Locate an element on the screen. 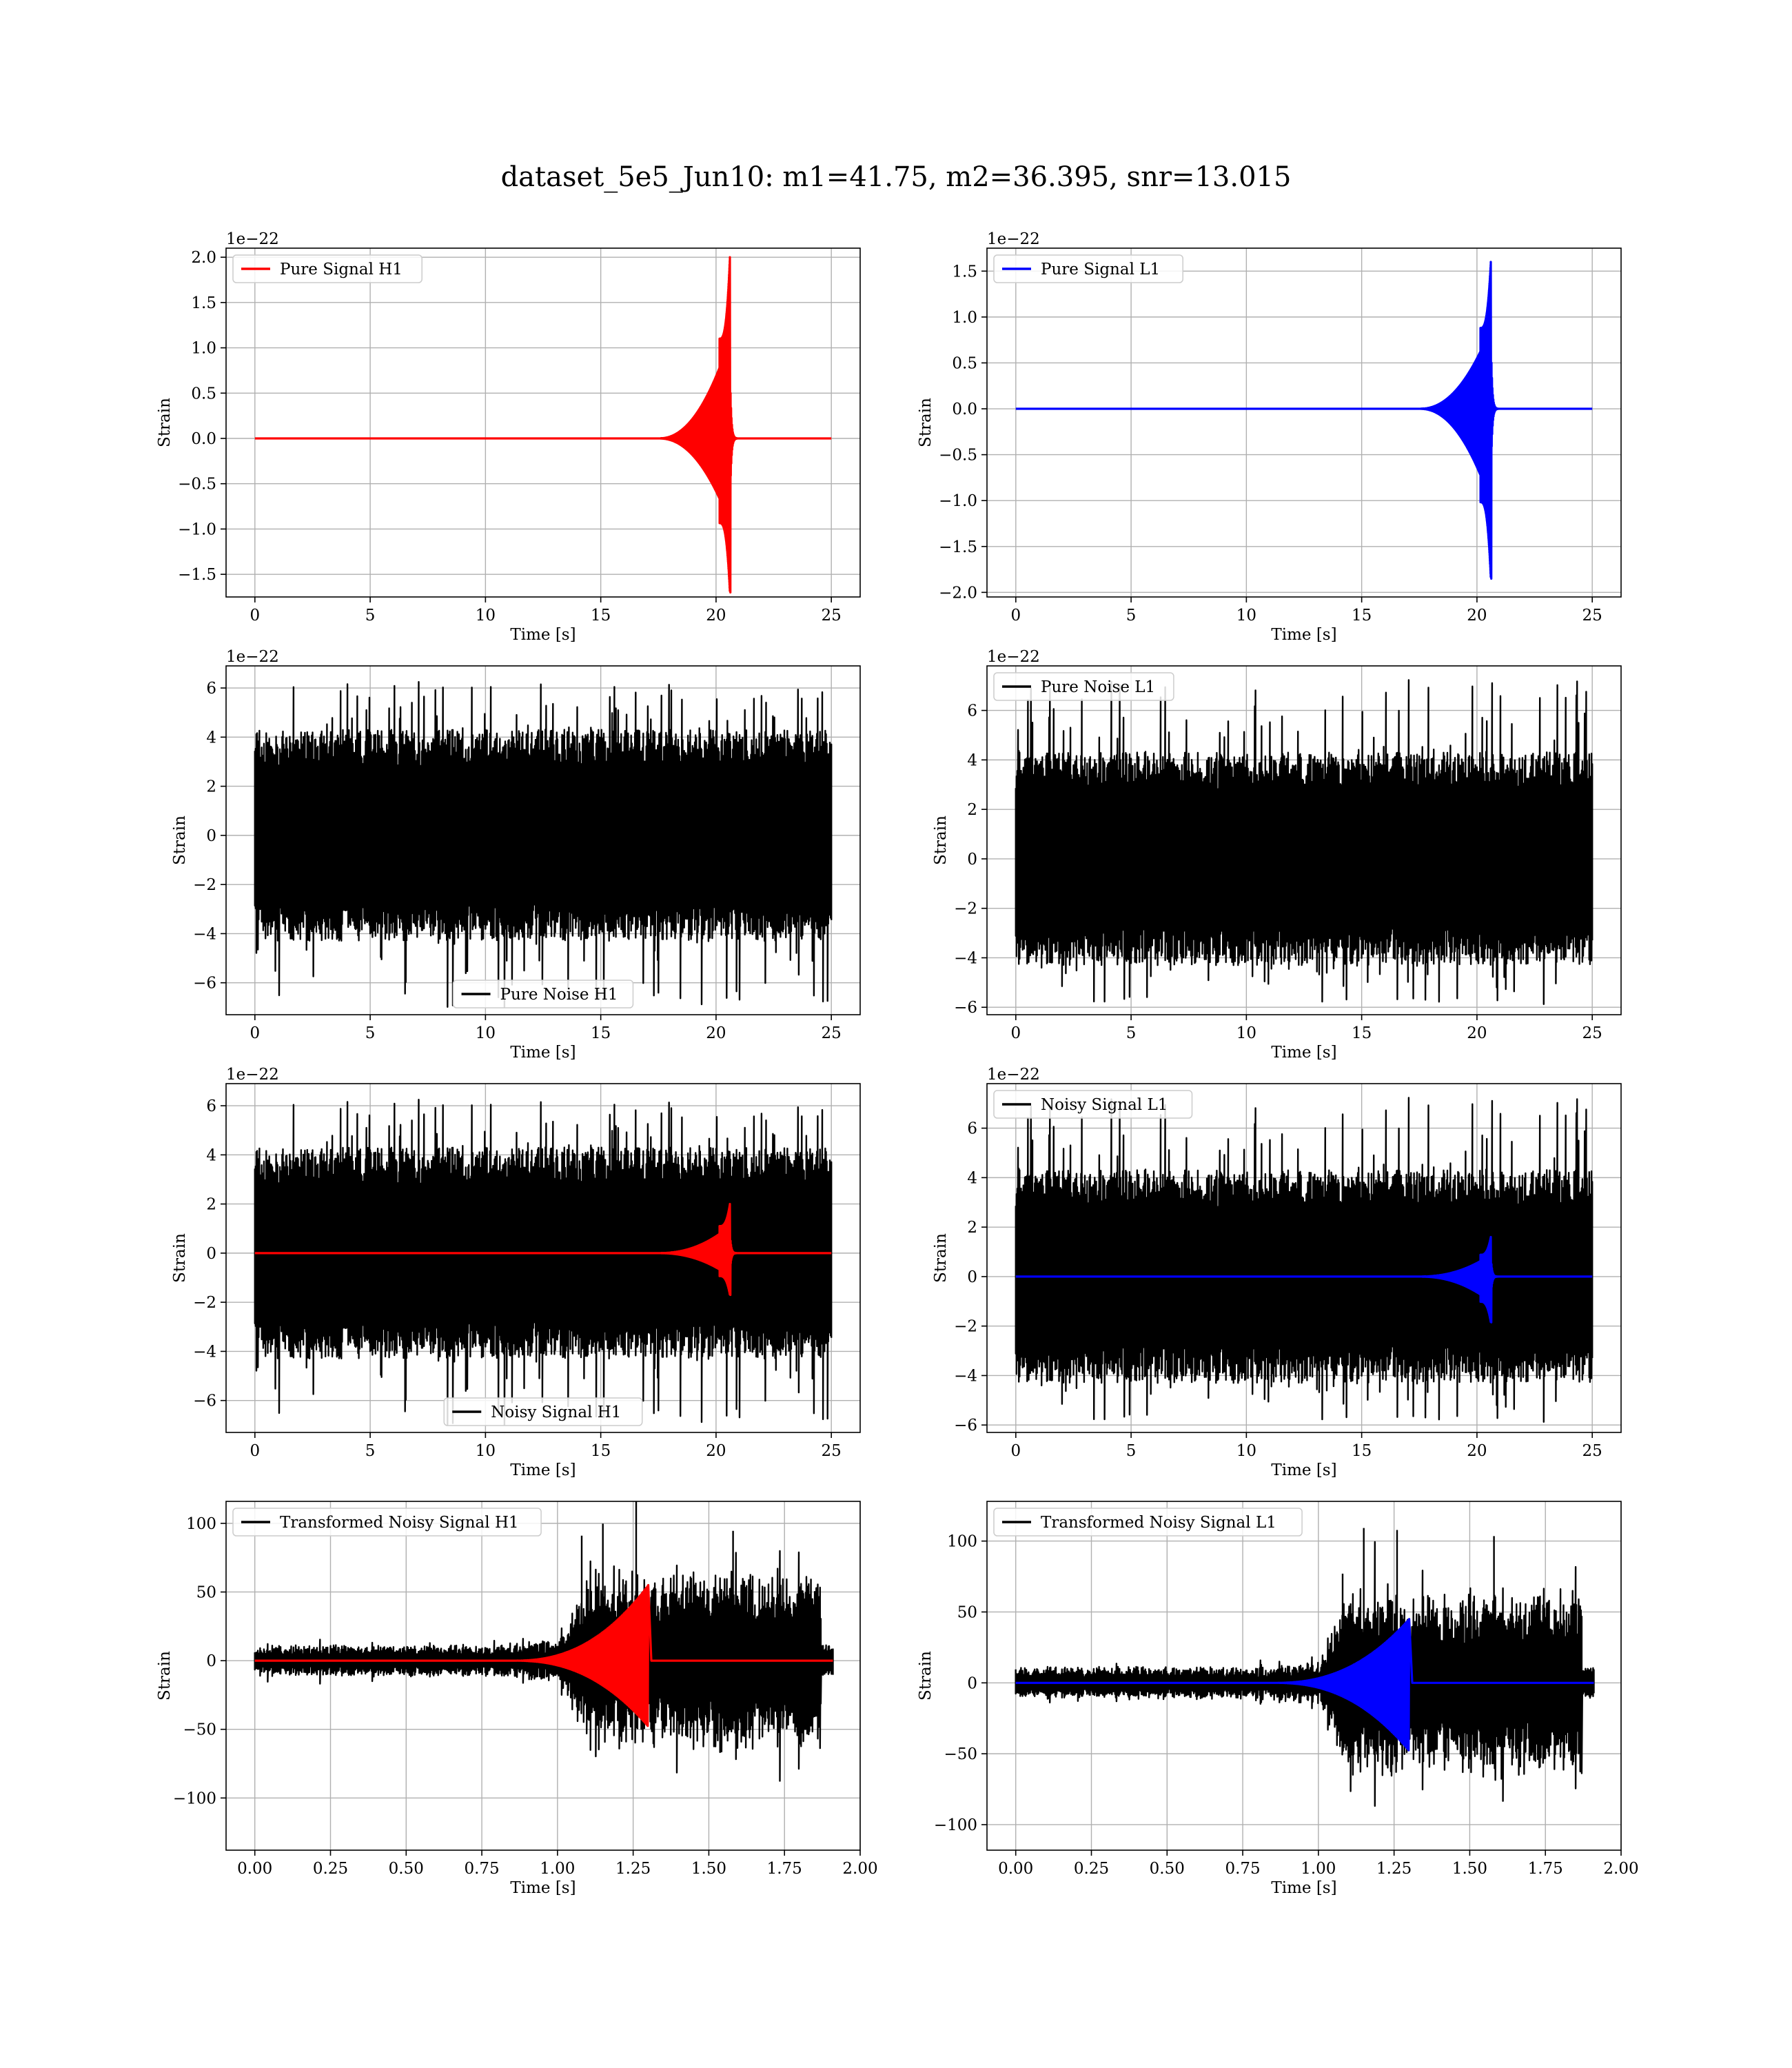  series-pure-noise-l1 is located at coordinates (1304, 842).